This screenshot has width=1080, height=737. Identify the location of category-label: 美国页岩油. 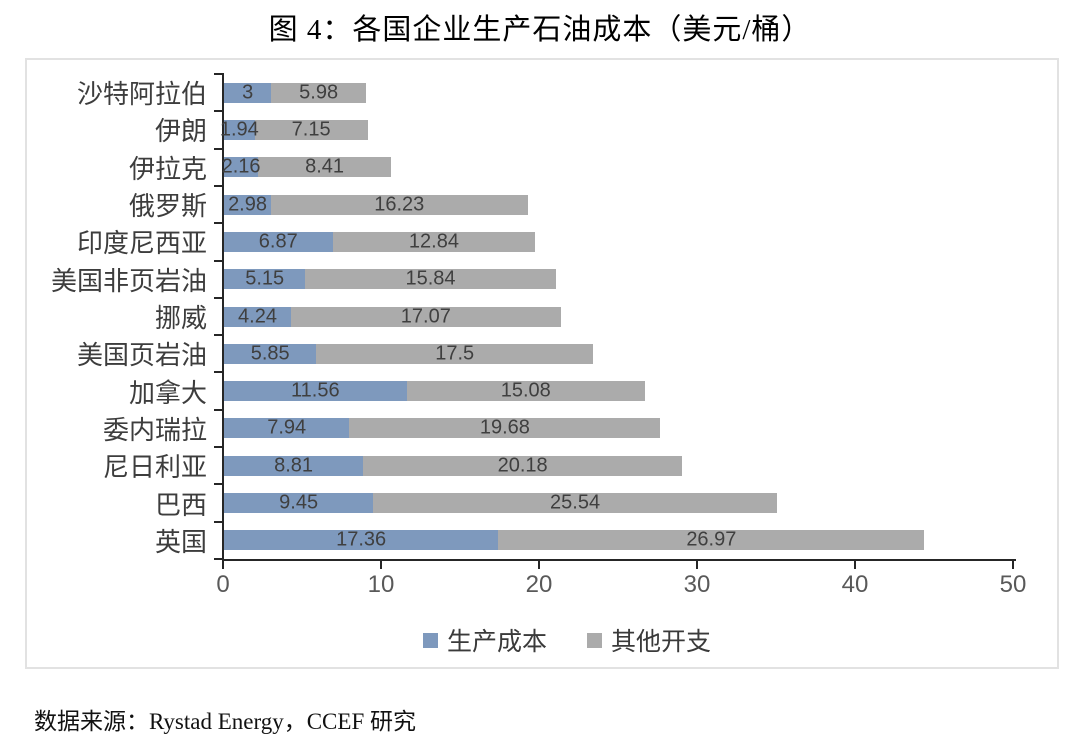
(141, 355).